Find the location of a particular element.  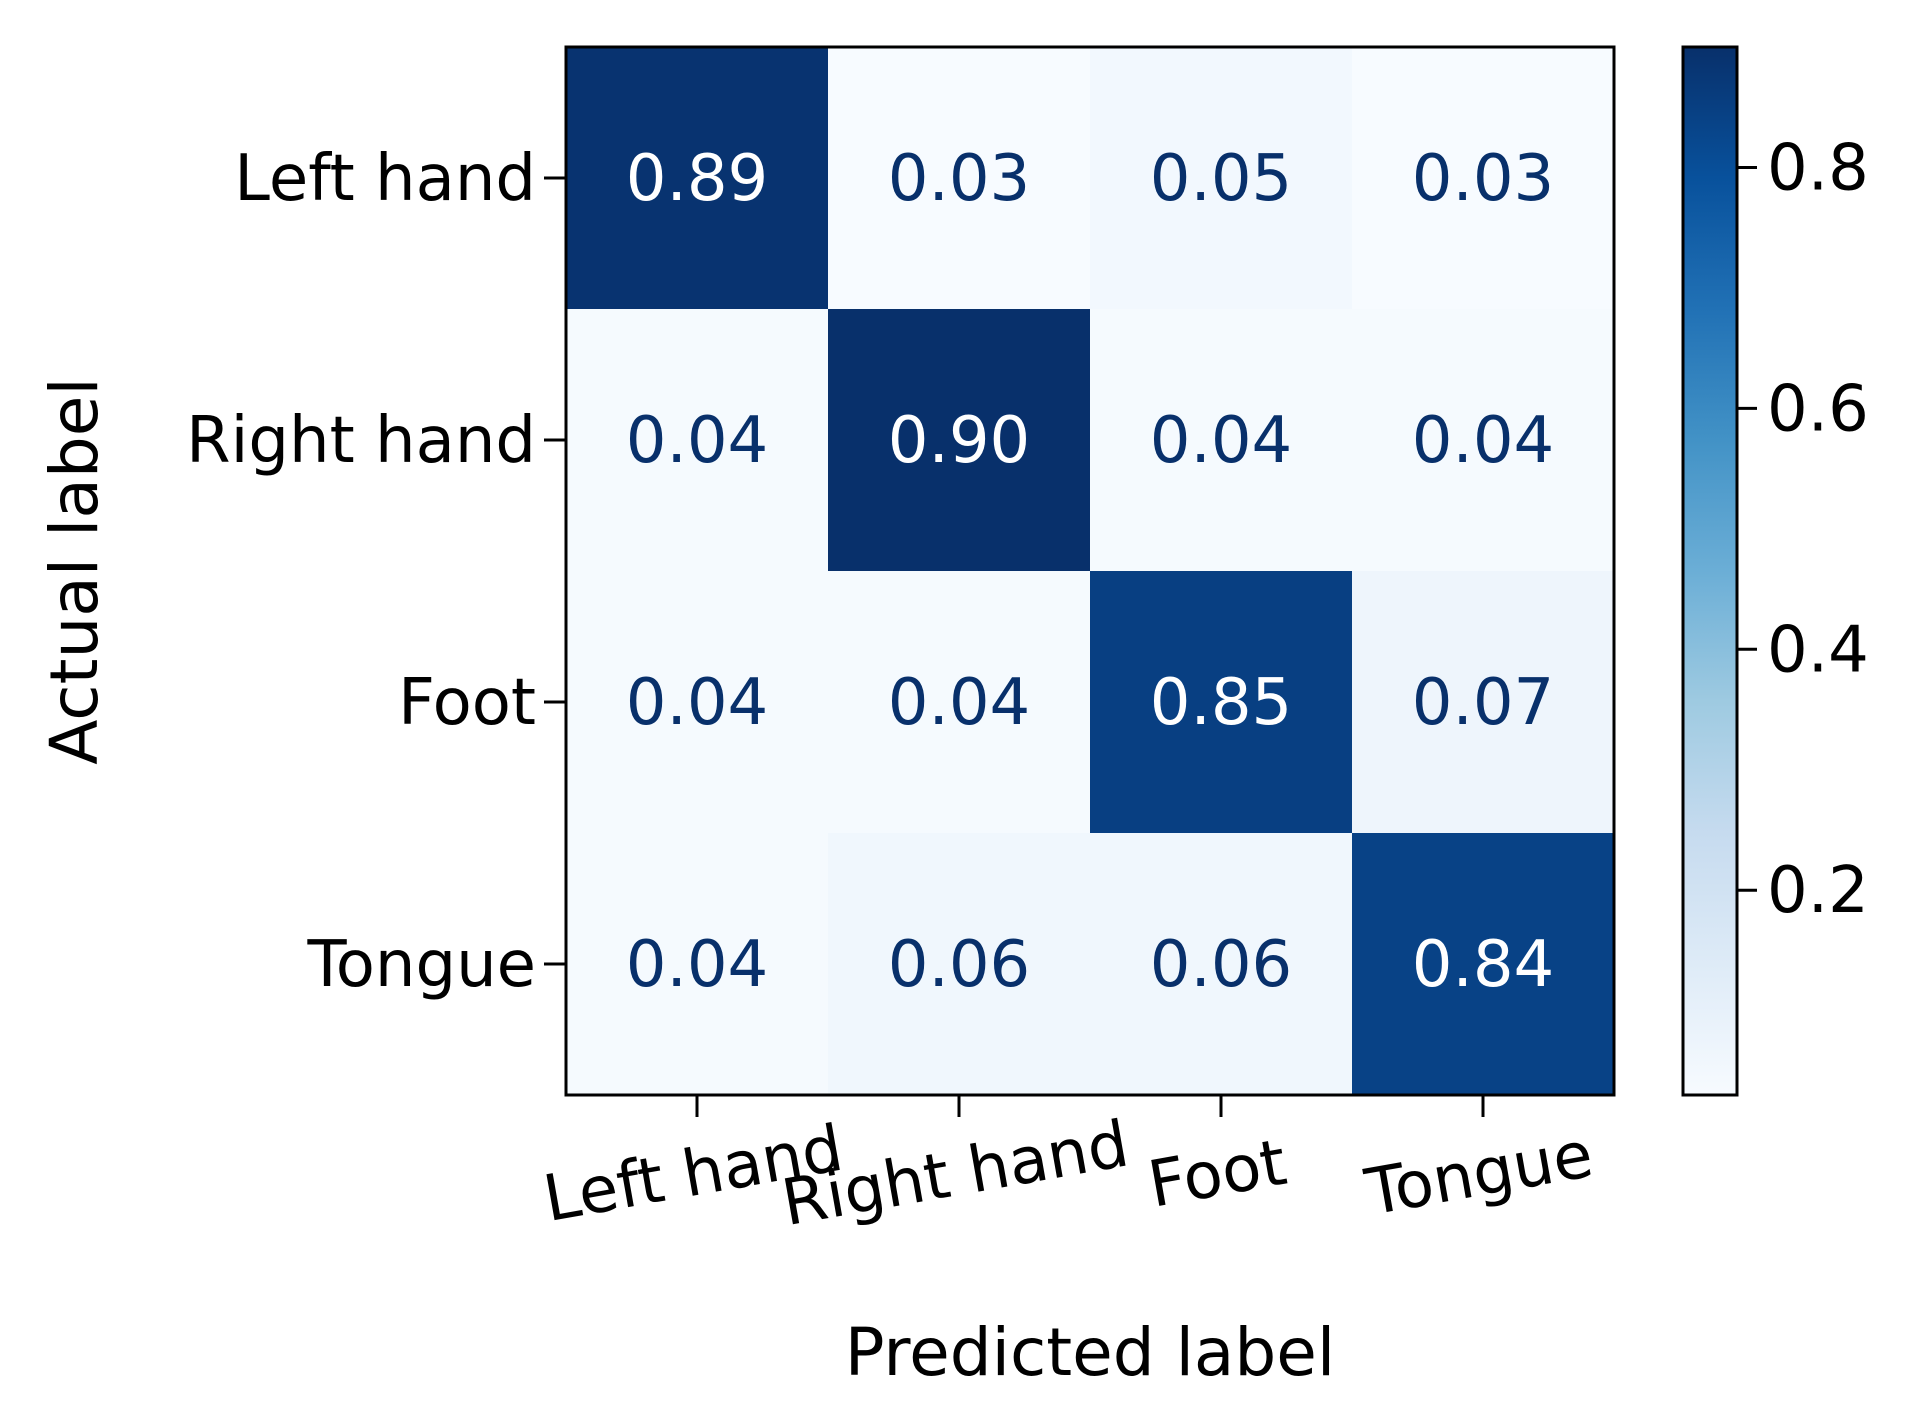

colorbar-ticks: 0.2 0.4 0.6 0.8 is located at coordinates (1803, 529).